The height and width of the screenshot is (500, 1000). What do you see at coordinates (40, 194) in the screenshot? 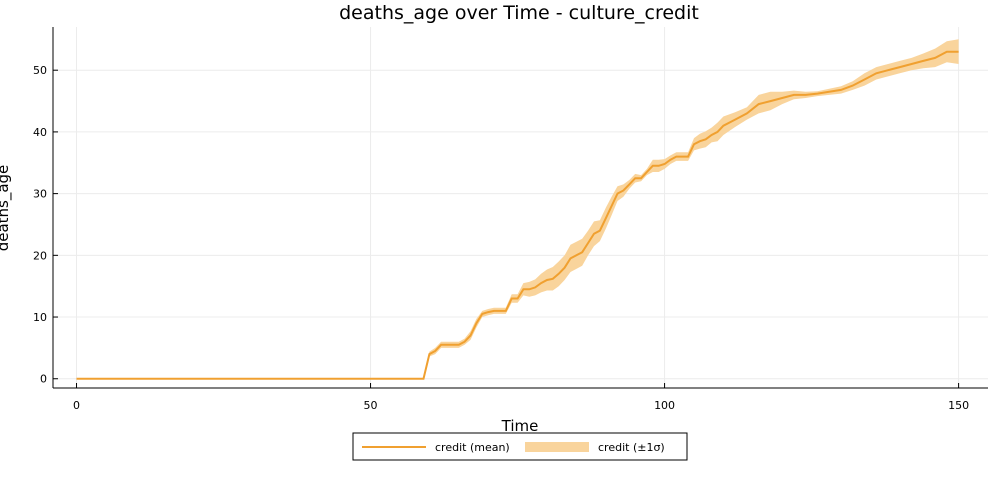
I see `y-tick-label: 30` at bounding box center [40, 194].